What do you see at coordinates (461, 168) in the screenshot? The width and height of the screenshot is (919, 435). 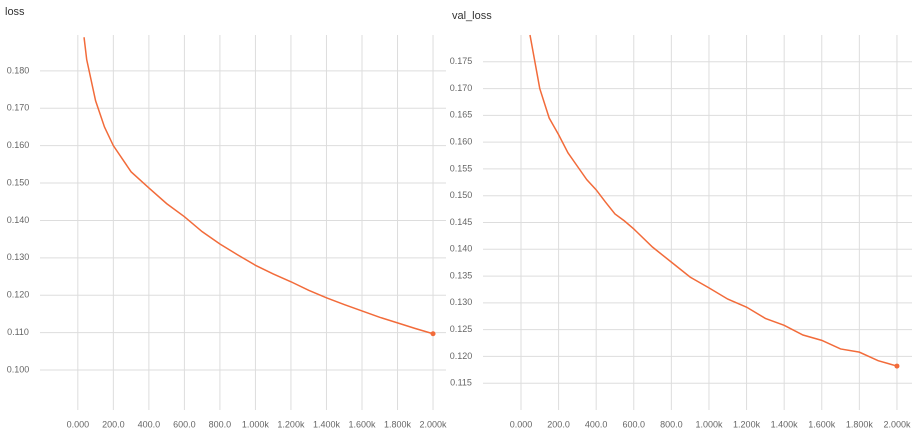 I see `y-tick-label: 0.155` at bounding box center [461, 168].